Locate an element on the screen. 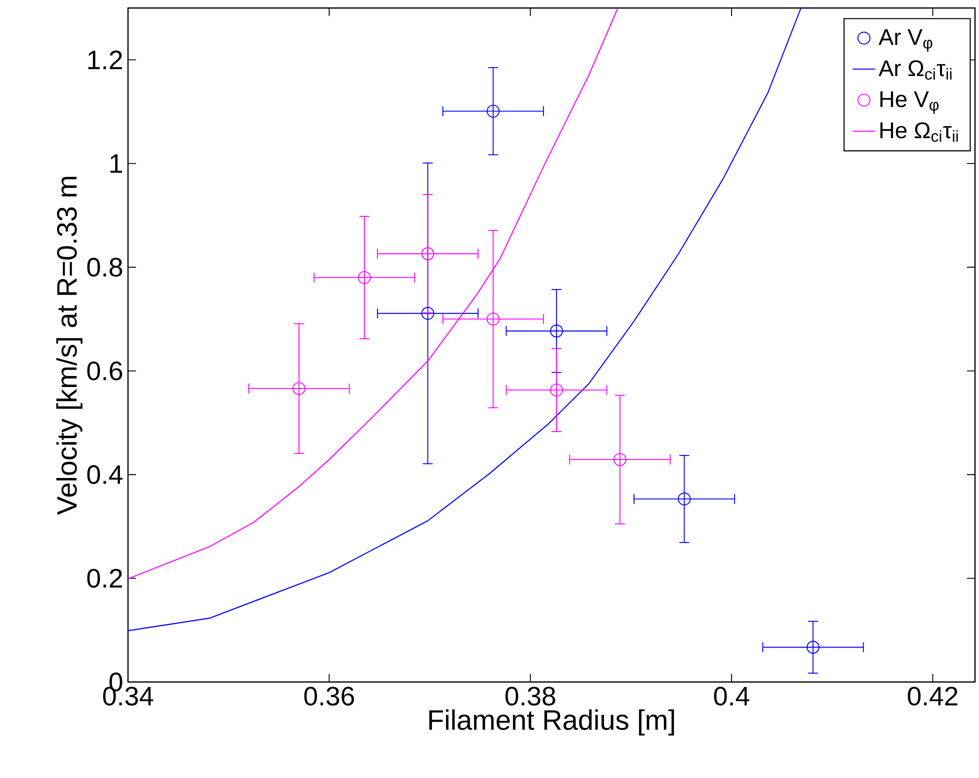 Image resolution: width=979 pixels, height=778 pixels. y-axis-title: Velocity [km/s] at R=0.33 m is located at coordinates (69, 345).